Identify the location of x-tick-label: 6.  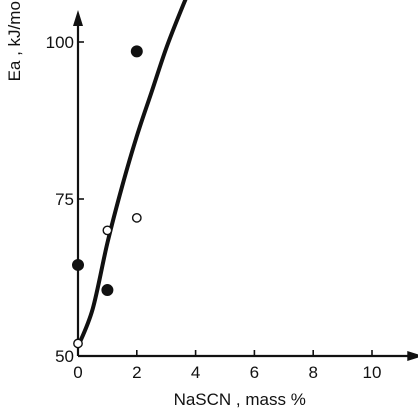
(254, 372).